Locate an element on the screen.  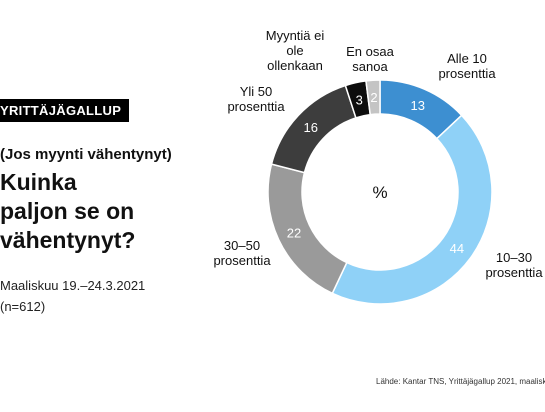
category-label-en_osaa: En osaa sanoa is located at coordinates (370, 59).